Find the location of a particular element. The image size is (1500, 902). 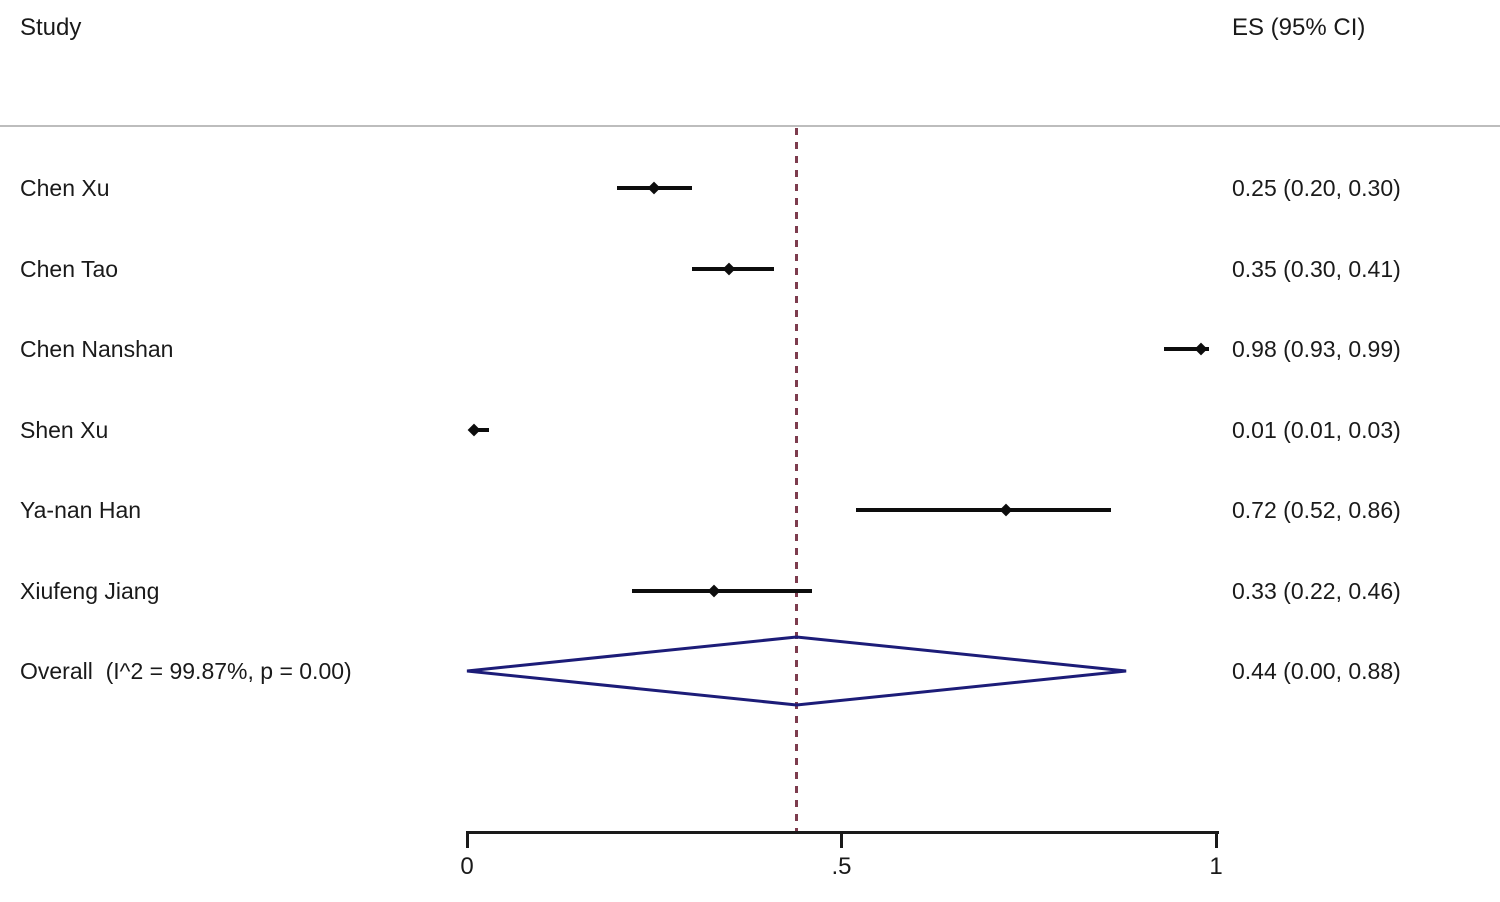

overall-label: Overall (I^2 = 99.87%, p = 0.00) is located at coordinates (186, 671).